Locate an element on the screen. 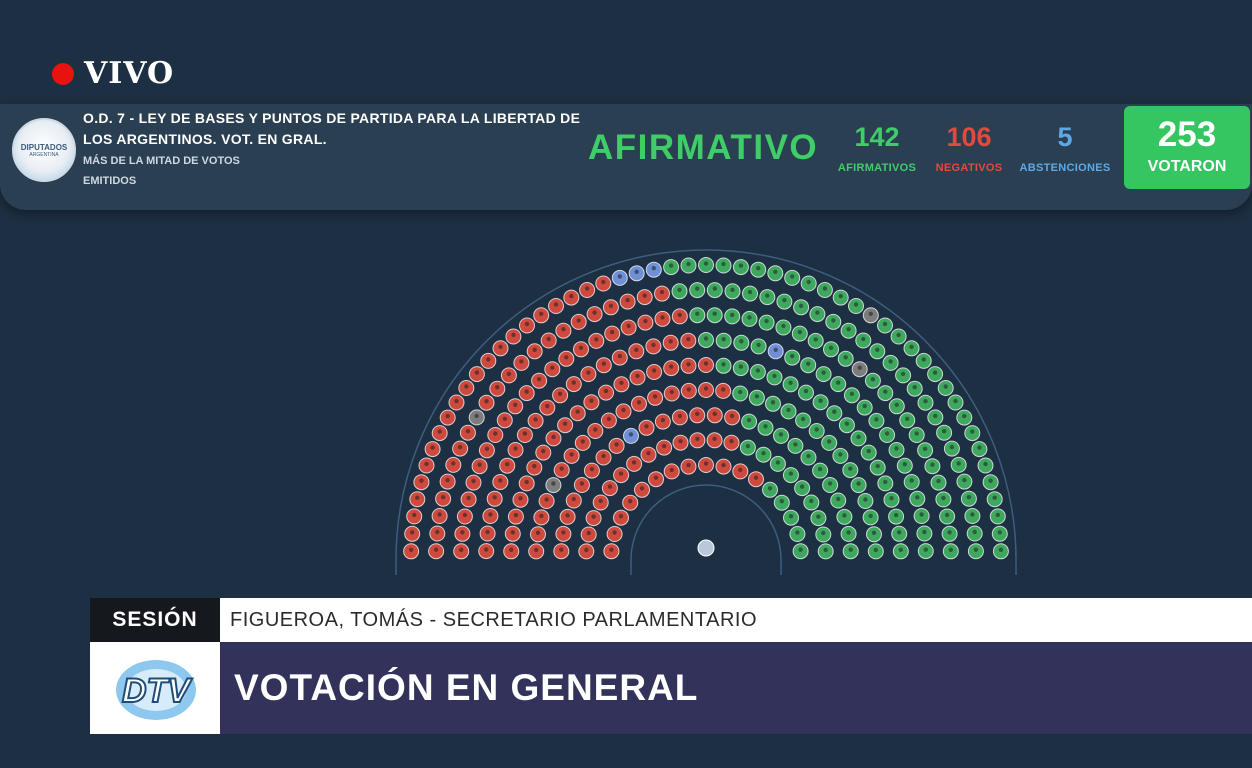 Image resolution: width=1252 pixels, height=768 pixels. chamber-logo: DIPUTADOS ARGENTINA is located at coordinates (44, 150).